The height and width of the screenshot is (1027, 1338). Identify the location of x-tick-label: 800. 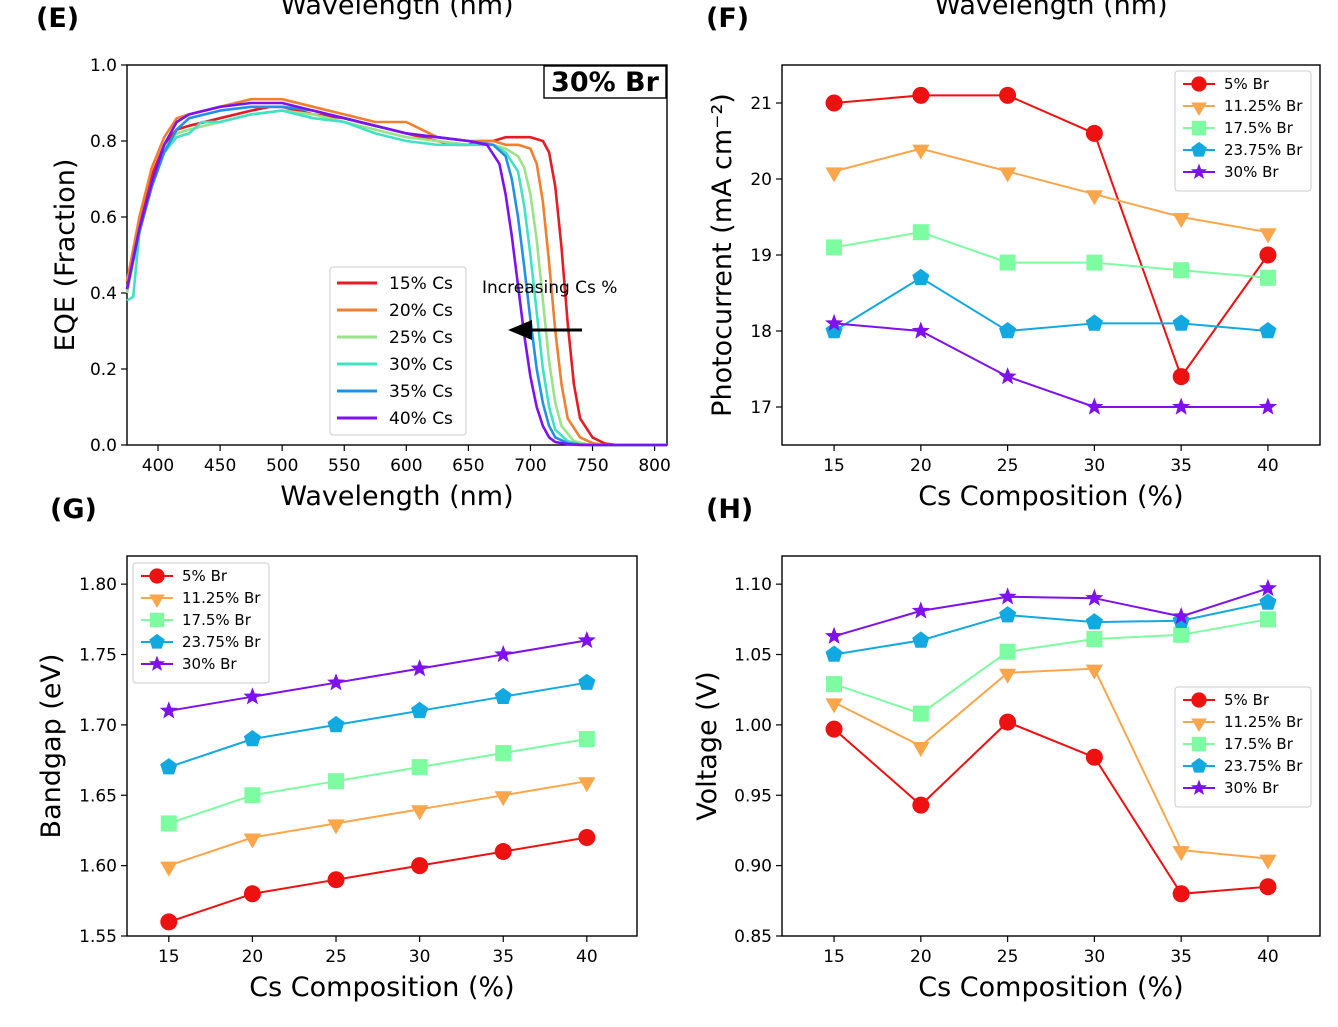
(654, 466).